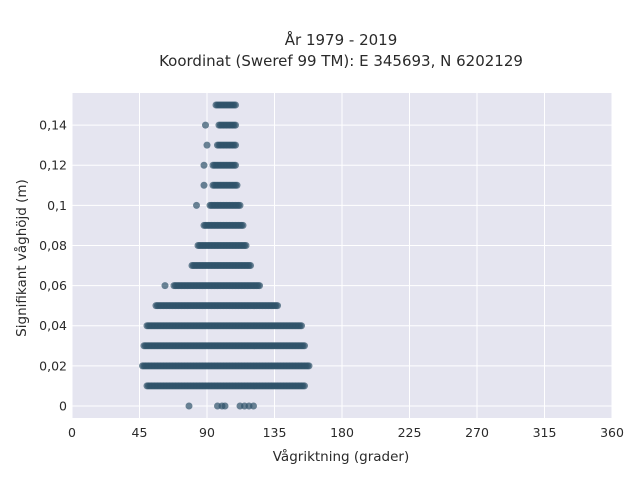  Describe the element at coordinates (275, 432) in the screenshot. I see `x-tick-label: 135` at that location.